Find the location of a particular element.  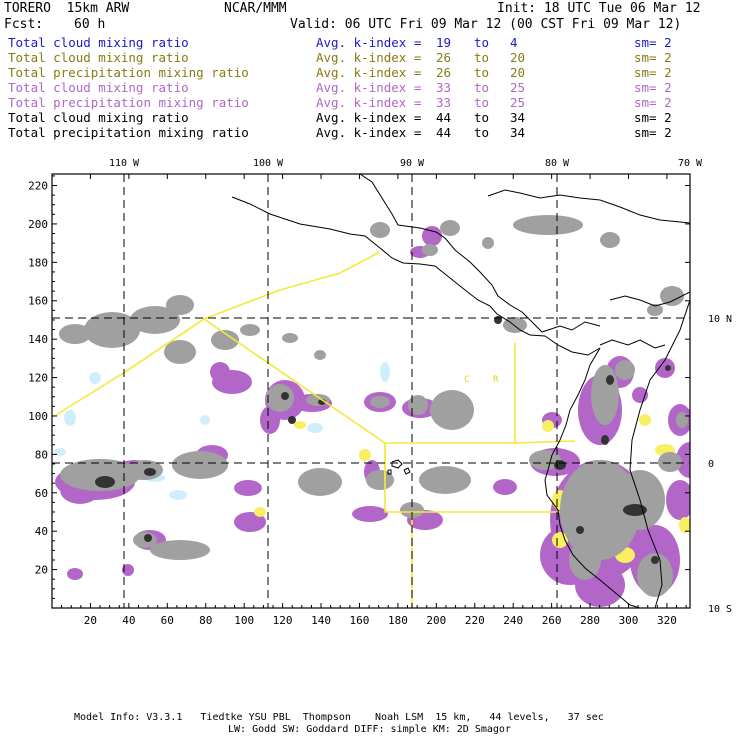

longitude-label: 100 W is located at coordinates (268, 163).